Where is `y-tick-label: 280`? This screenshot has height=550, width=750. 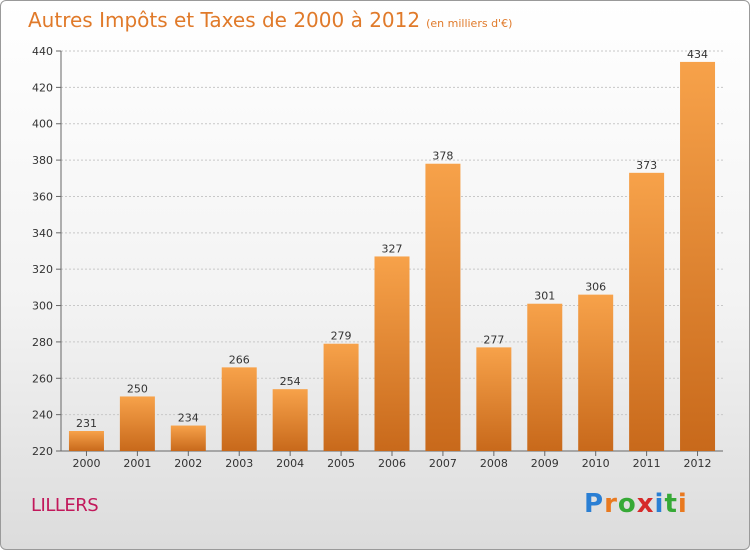
y-tick-label: 280 is located at coordinates (42, 342).